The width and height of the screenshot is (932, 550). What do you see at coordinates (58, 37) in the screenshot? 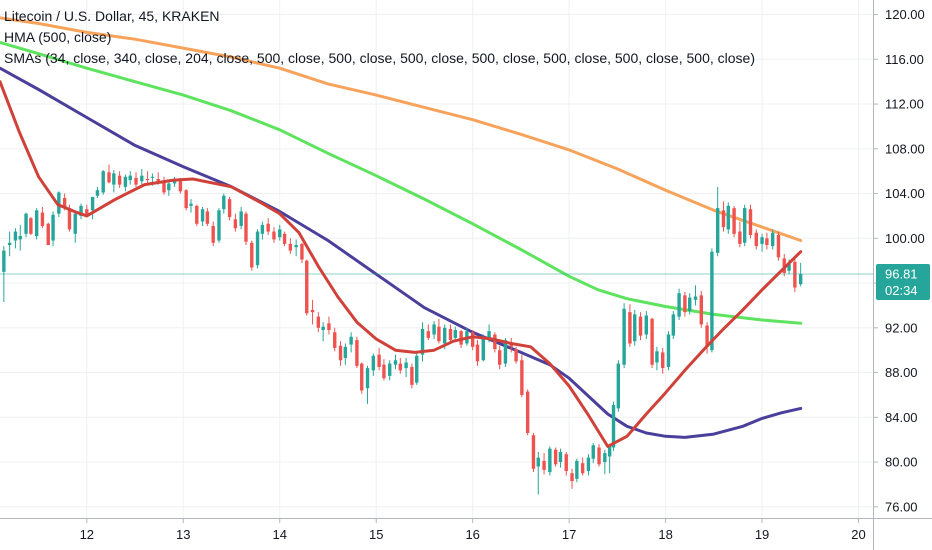
I see `legend-hma: HMA (500, close)` at bounding box center [58, 37].